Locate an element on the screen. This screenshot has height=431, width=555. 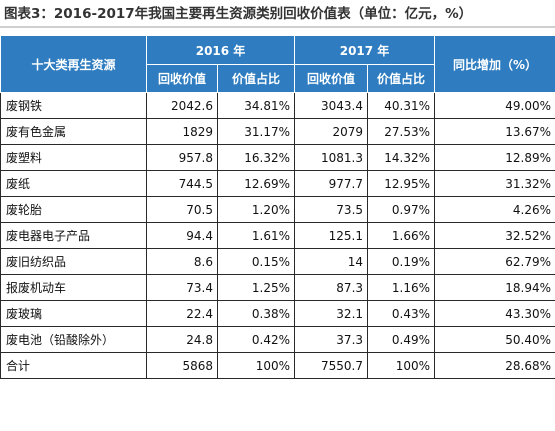
table-row: 废有色金属 1829 31.17% 2079 27.53% 13.67% is located at coordinates (277, 131).